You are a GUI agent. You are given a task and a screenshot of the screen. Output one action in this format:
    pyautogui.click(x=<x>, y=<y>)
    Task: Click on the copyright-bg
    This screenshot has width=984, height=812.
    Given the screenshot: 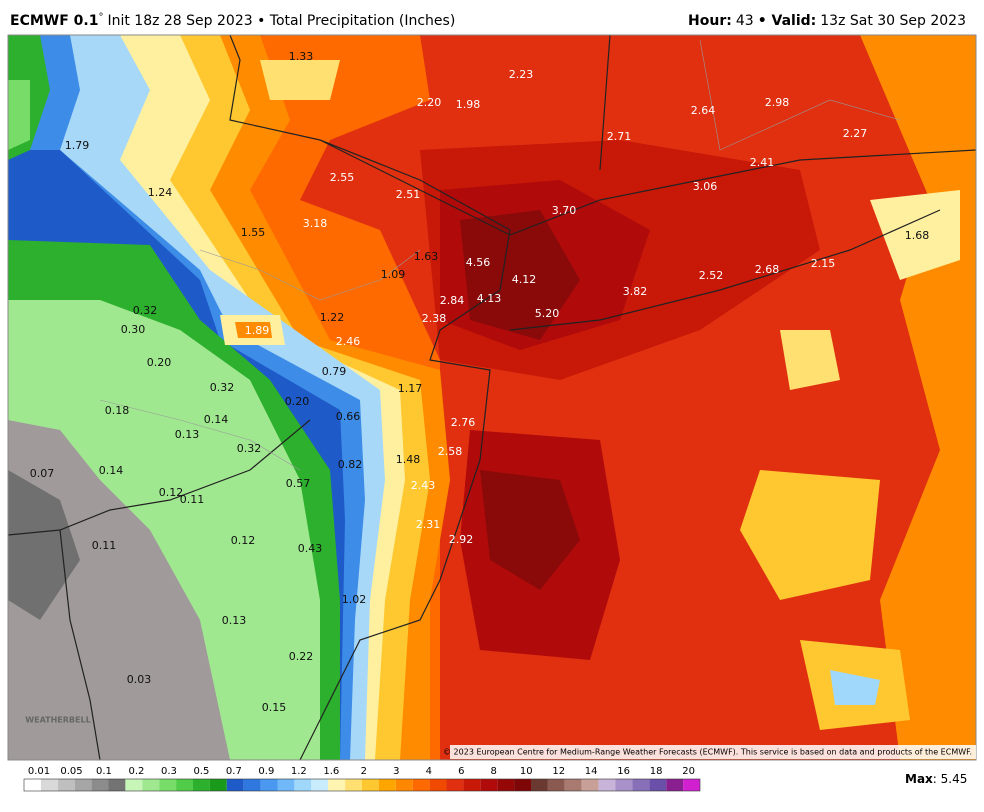 What is the action you would take?
    pyautogui.click(x=713, y=752)
    